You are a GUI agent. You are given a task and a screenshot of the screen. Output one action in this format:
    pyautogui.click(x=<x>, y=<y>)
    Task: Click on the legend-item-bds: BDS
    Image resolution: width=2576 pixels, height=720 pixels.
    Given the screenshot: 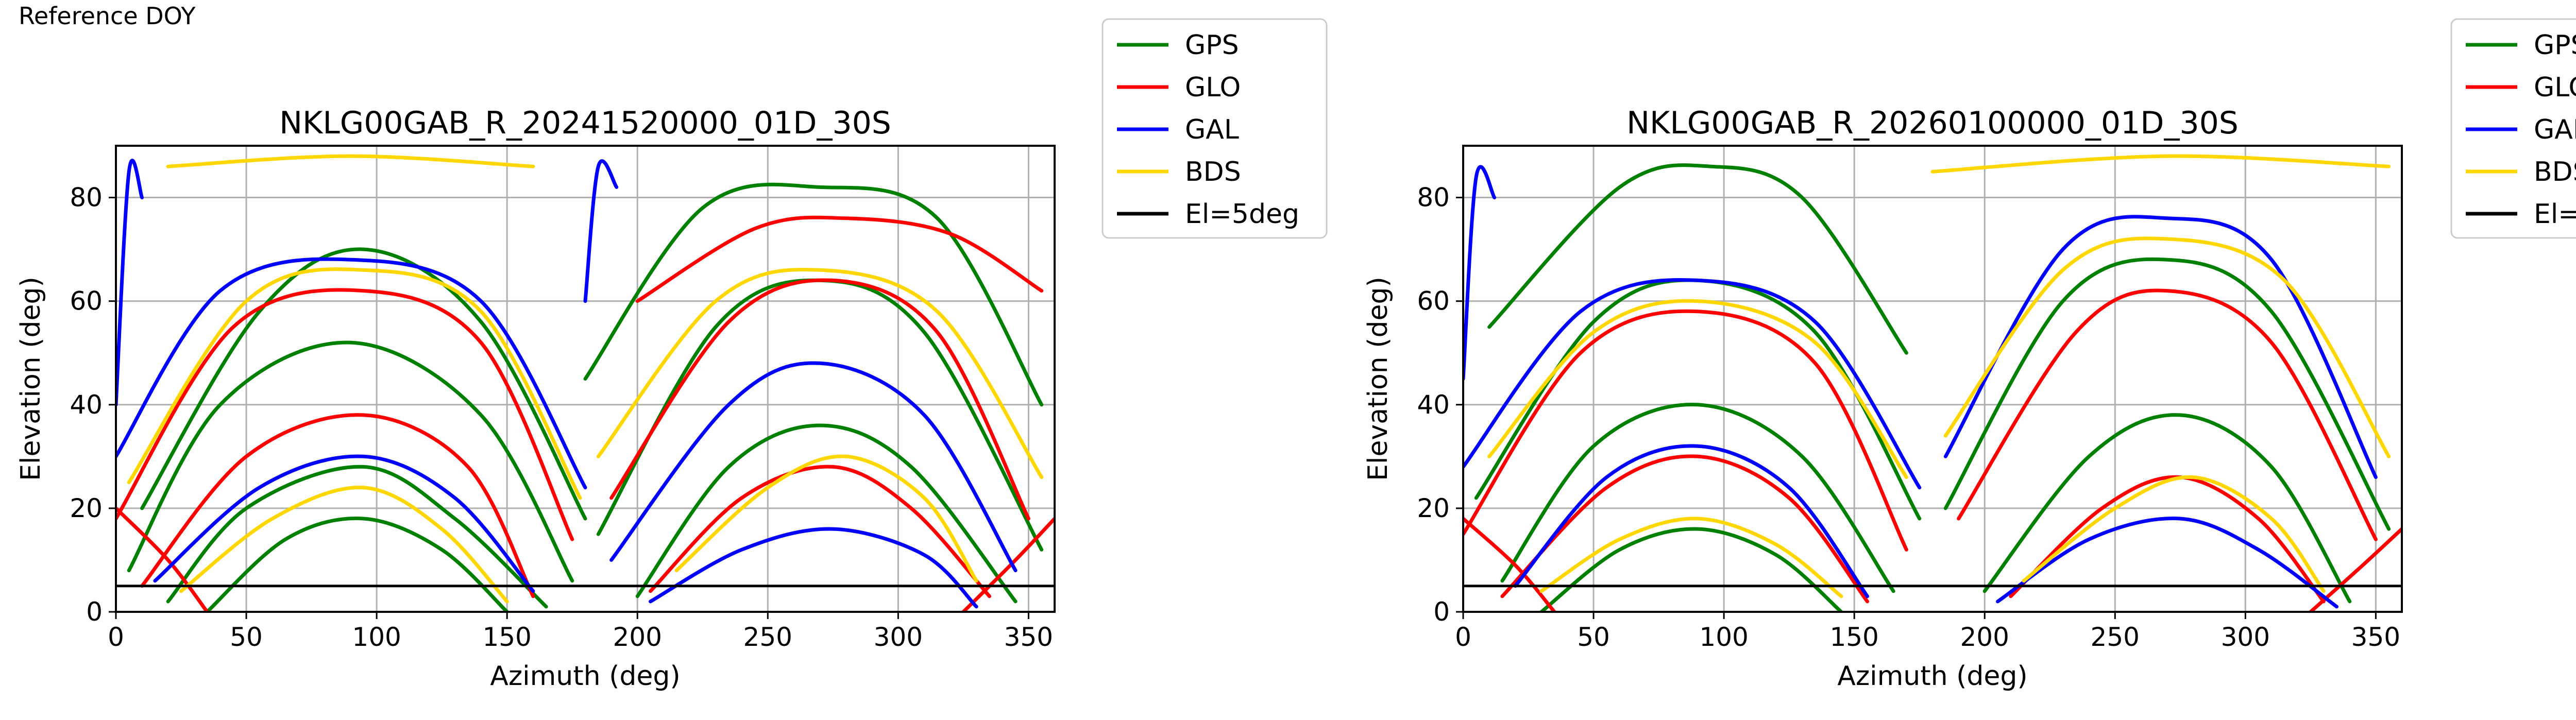 What is the action you would take?
    pyautogui.click(x=1179, y=172)
    